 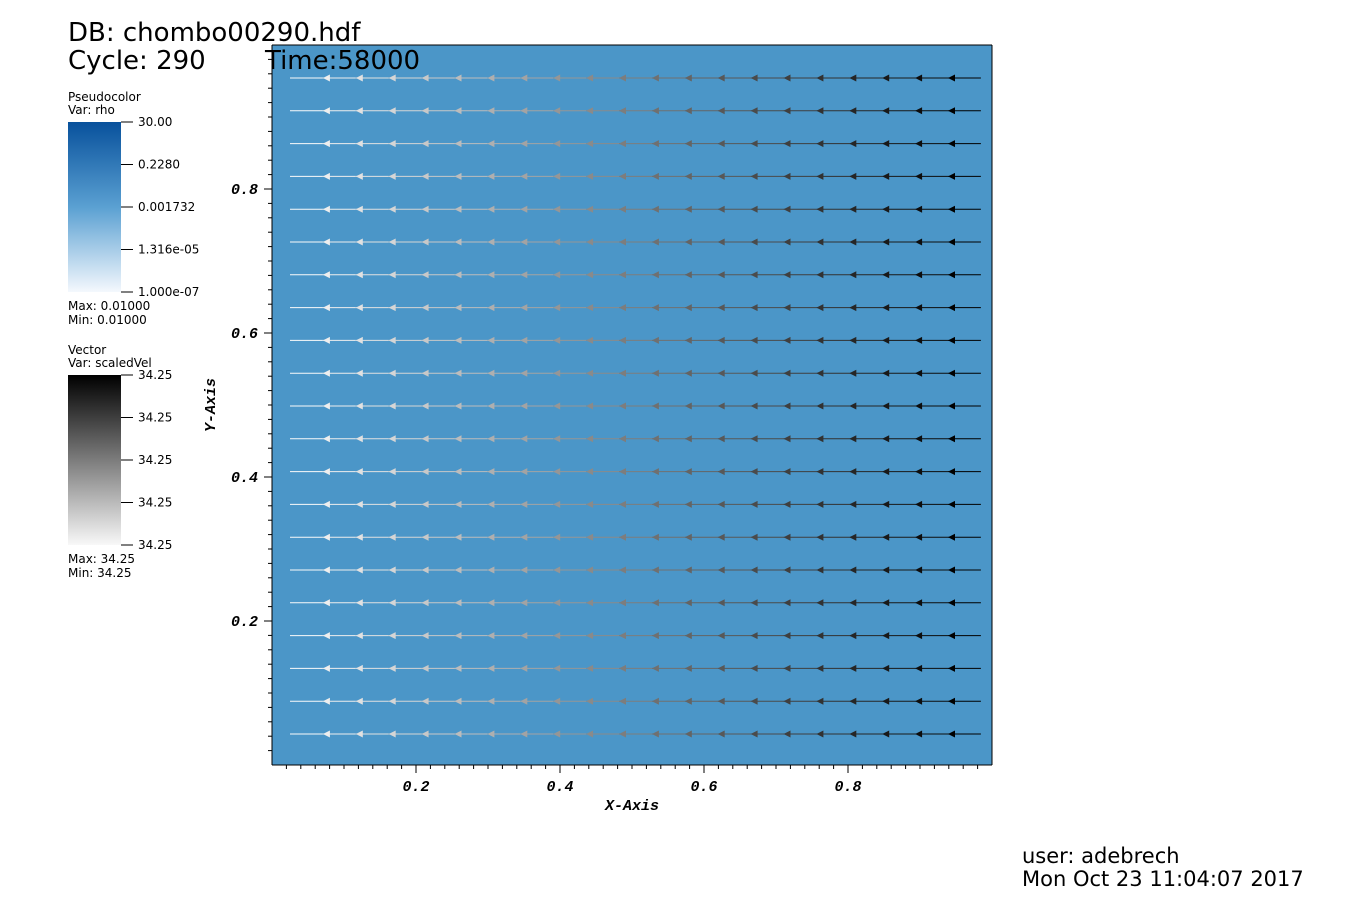 I want to click on legend-tick-label: 30.00, so click(x=155, y=122).